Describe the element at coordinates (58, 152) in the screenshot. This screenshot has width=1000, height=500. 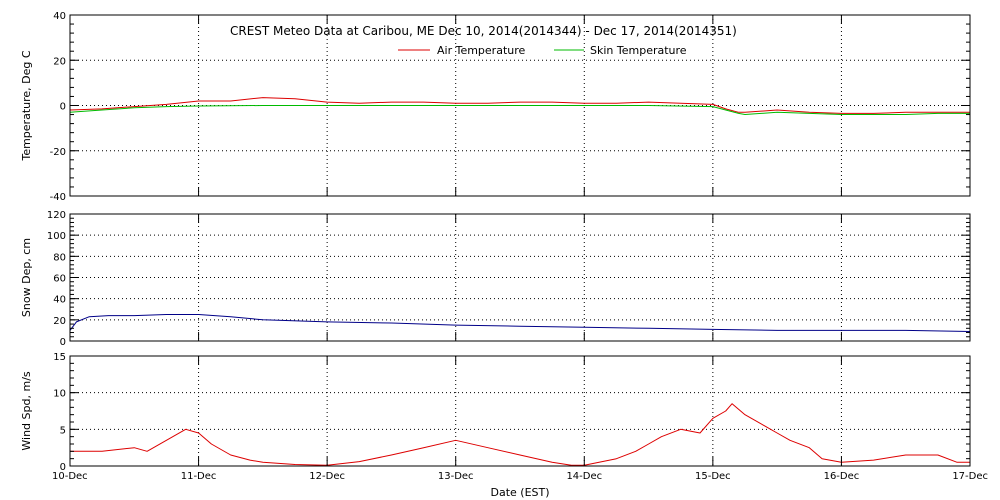
I see `y-tick-label-temperature: -20` at that location.